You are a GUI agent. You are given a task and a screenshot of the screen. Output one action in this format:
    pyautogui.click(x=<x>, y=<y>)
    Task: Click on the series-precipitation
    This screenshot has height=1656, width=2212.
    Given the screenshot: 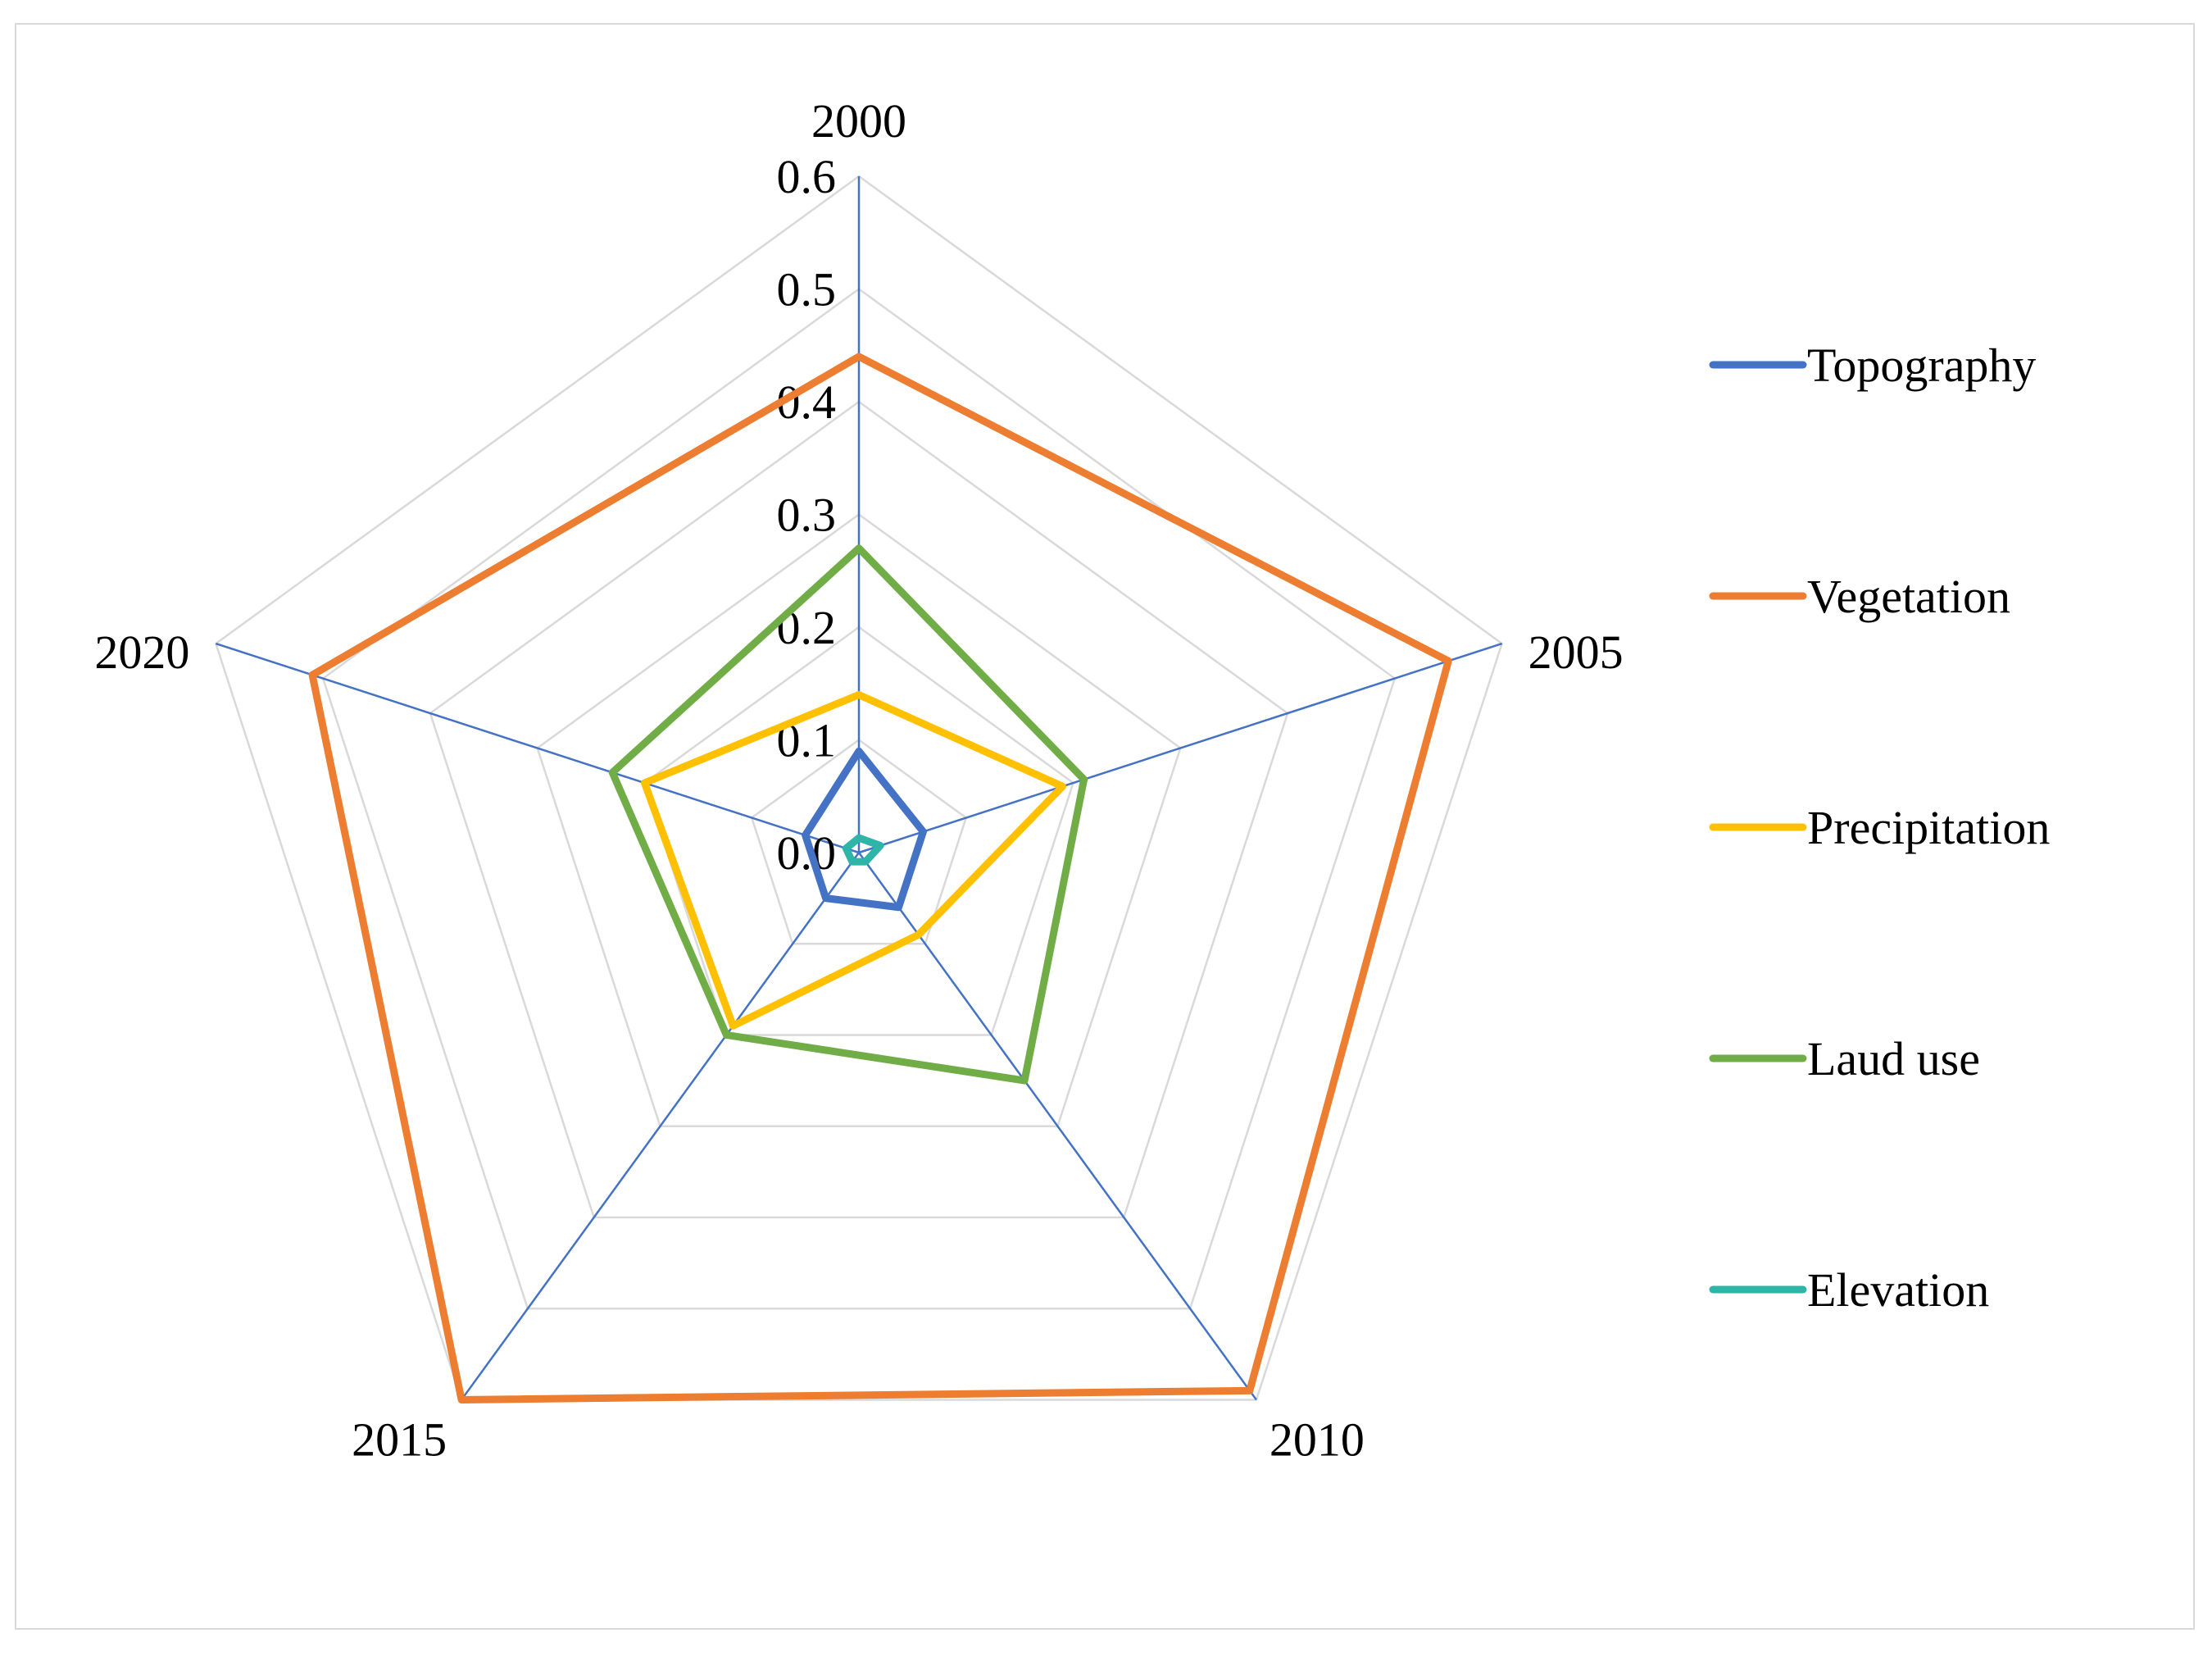 What is the action you would take?
    pyautogui.click(x=853, y=860)
    